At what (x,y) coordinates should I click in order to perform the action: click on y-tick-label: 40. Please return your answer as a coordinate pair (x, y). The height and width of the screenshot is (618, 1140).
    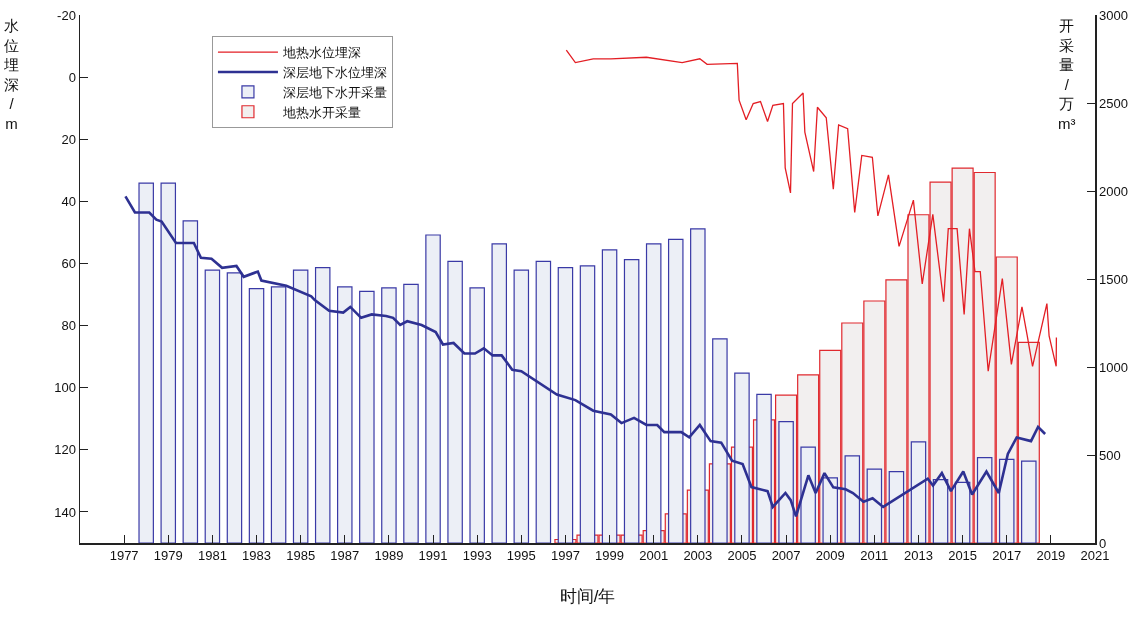
    Looking at the image, I should click on (68, 201).